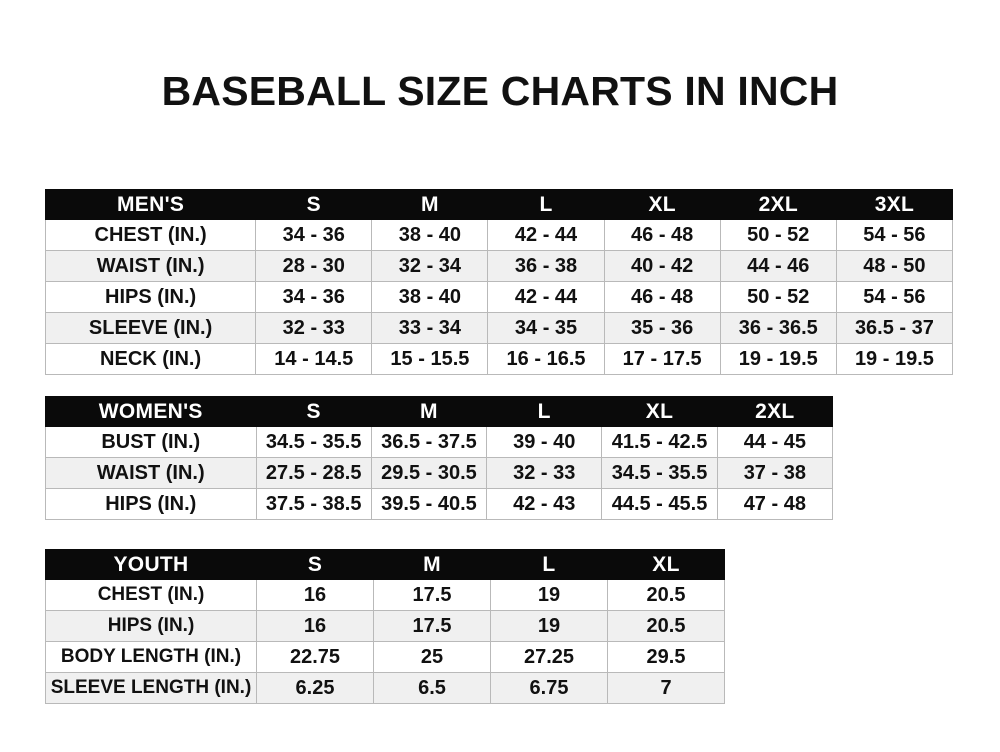  Describe the element at coordinates (775, 411) in the screenshot. I see `womens-header-size-2xl: 2XL` at that location.